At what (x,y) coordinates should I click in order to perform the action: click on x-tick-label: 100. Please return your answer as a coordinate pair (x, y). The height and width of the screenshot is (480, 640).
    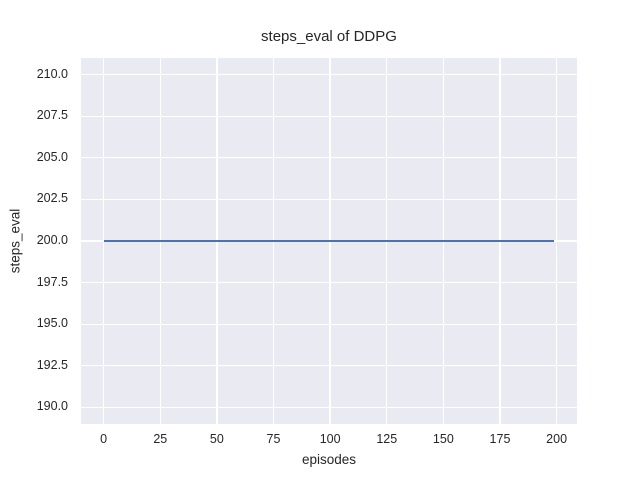
    Looking at the image, I should click on (330, 439).